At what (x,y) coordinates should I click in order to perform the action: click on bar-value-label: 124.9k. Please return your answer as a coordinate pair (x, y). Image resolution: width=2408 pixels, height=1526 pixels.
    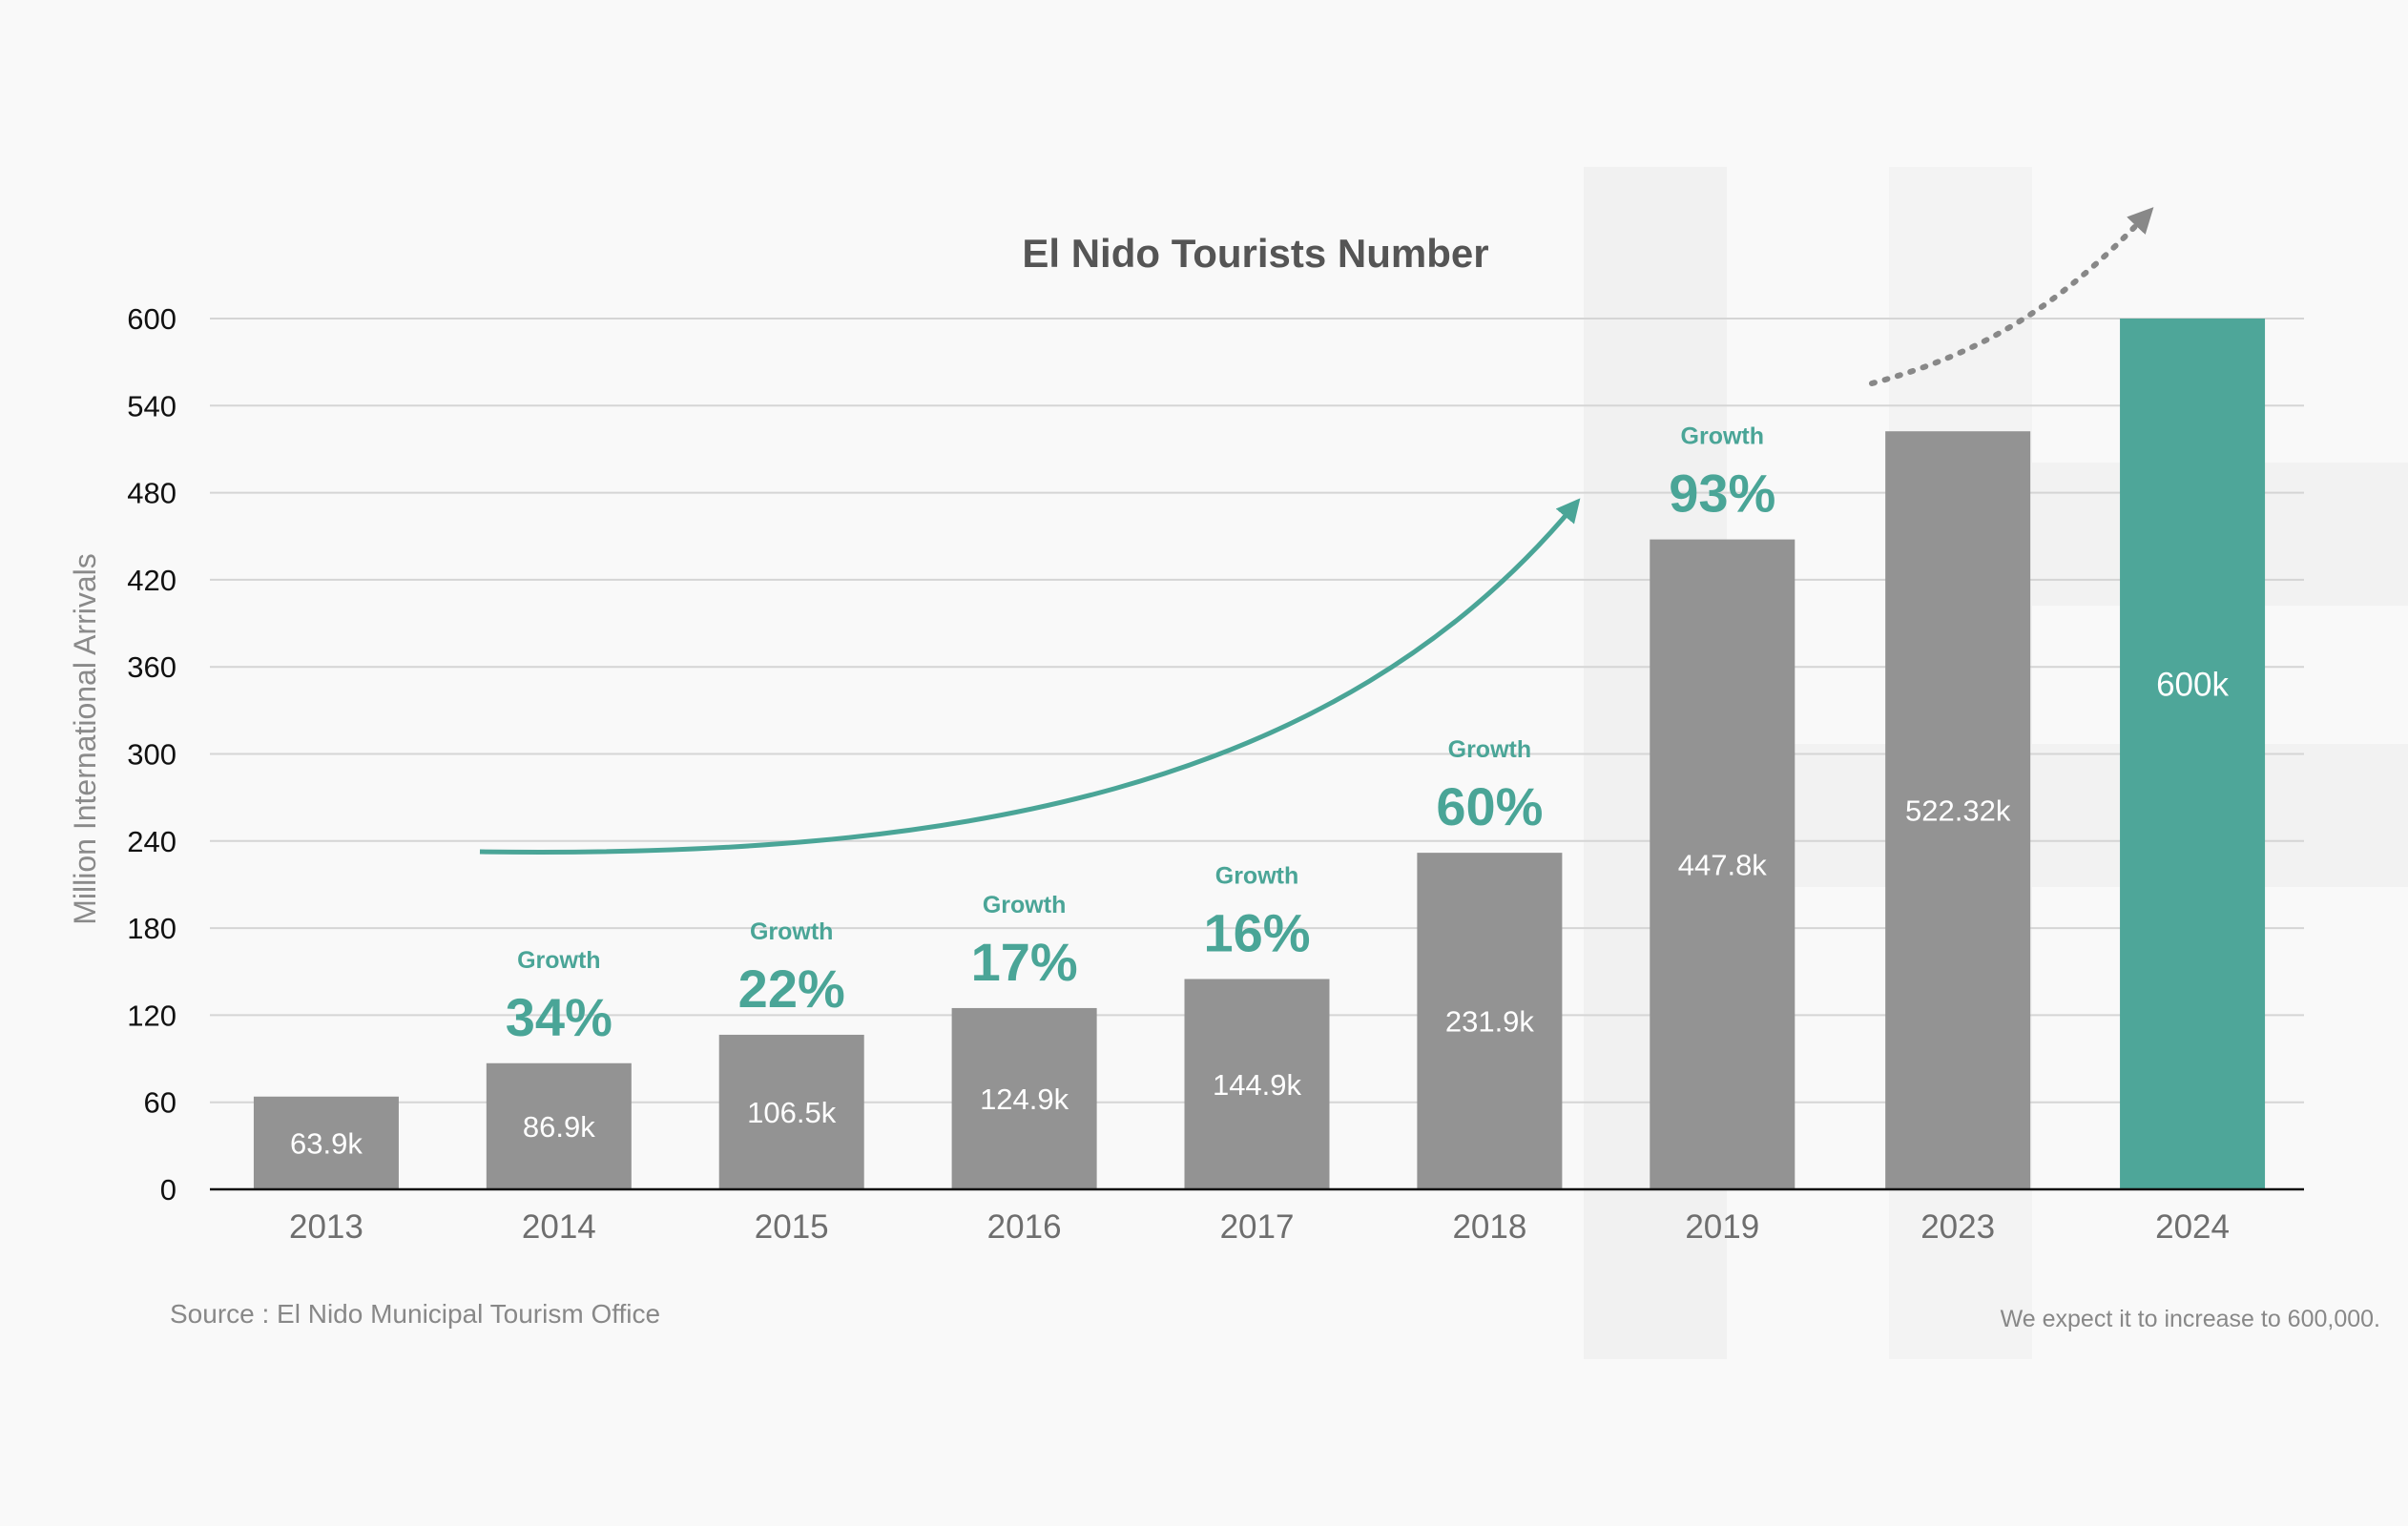
    Looking at the image, I should click on (1024, 1099).